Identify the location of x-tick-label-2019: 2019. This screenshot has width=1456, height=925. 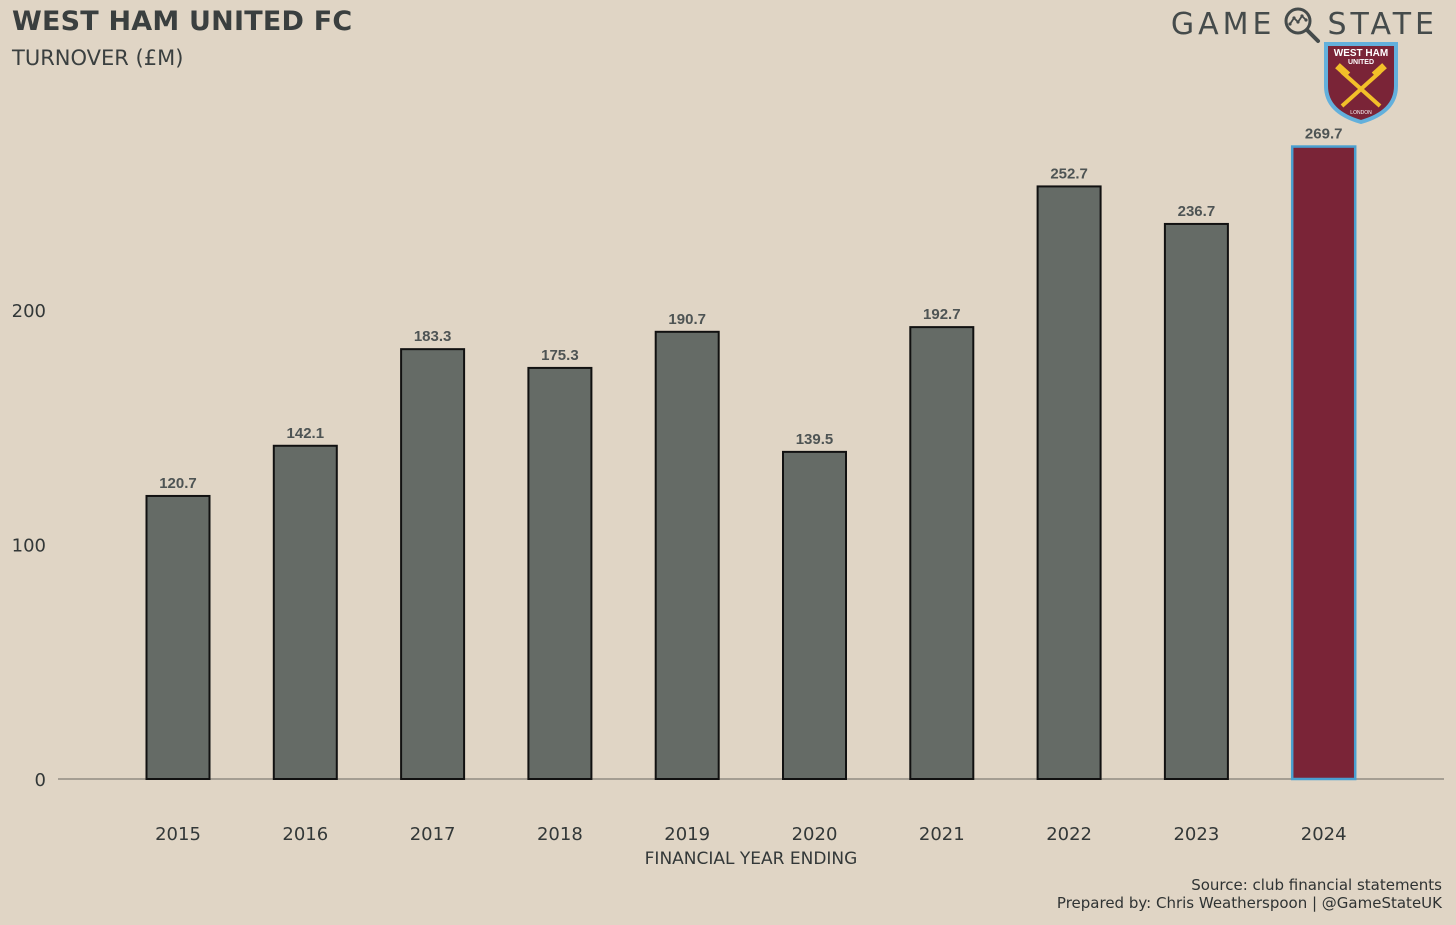
(687, 834).